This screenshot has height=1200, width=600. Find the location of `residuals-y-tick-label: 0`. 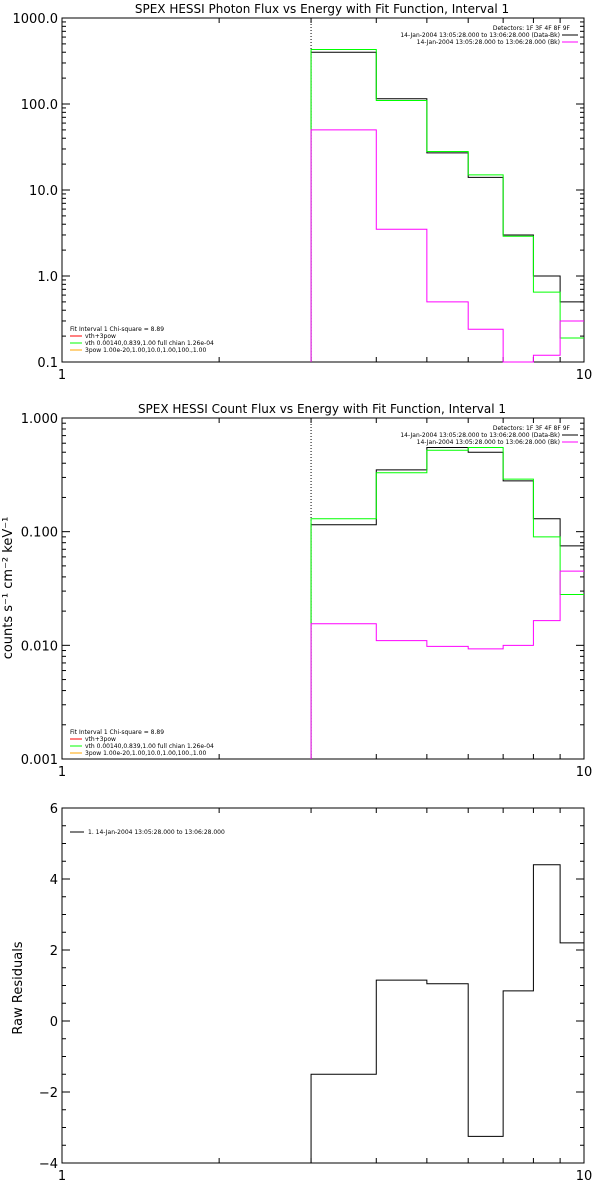

residuals-y-tick-label: 0 is located at coordinates (54, 1022).